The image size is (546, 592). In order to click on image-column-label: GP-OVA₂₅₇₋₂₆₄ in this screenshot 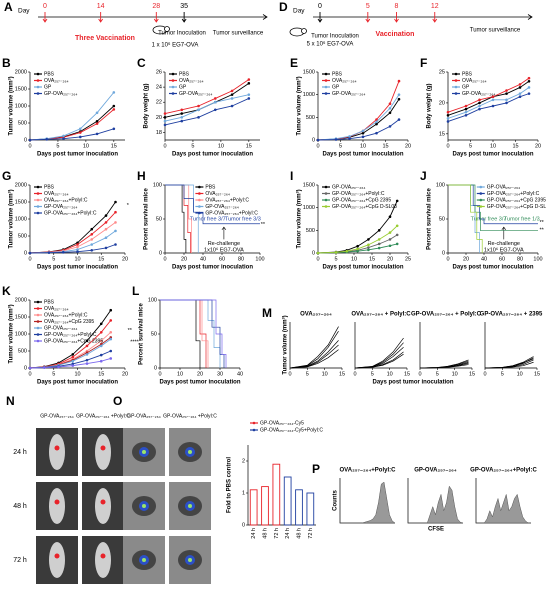, I will do `click(56, 416)`.